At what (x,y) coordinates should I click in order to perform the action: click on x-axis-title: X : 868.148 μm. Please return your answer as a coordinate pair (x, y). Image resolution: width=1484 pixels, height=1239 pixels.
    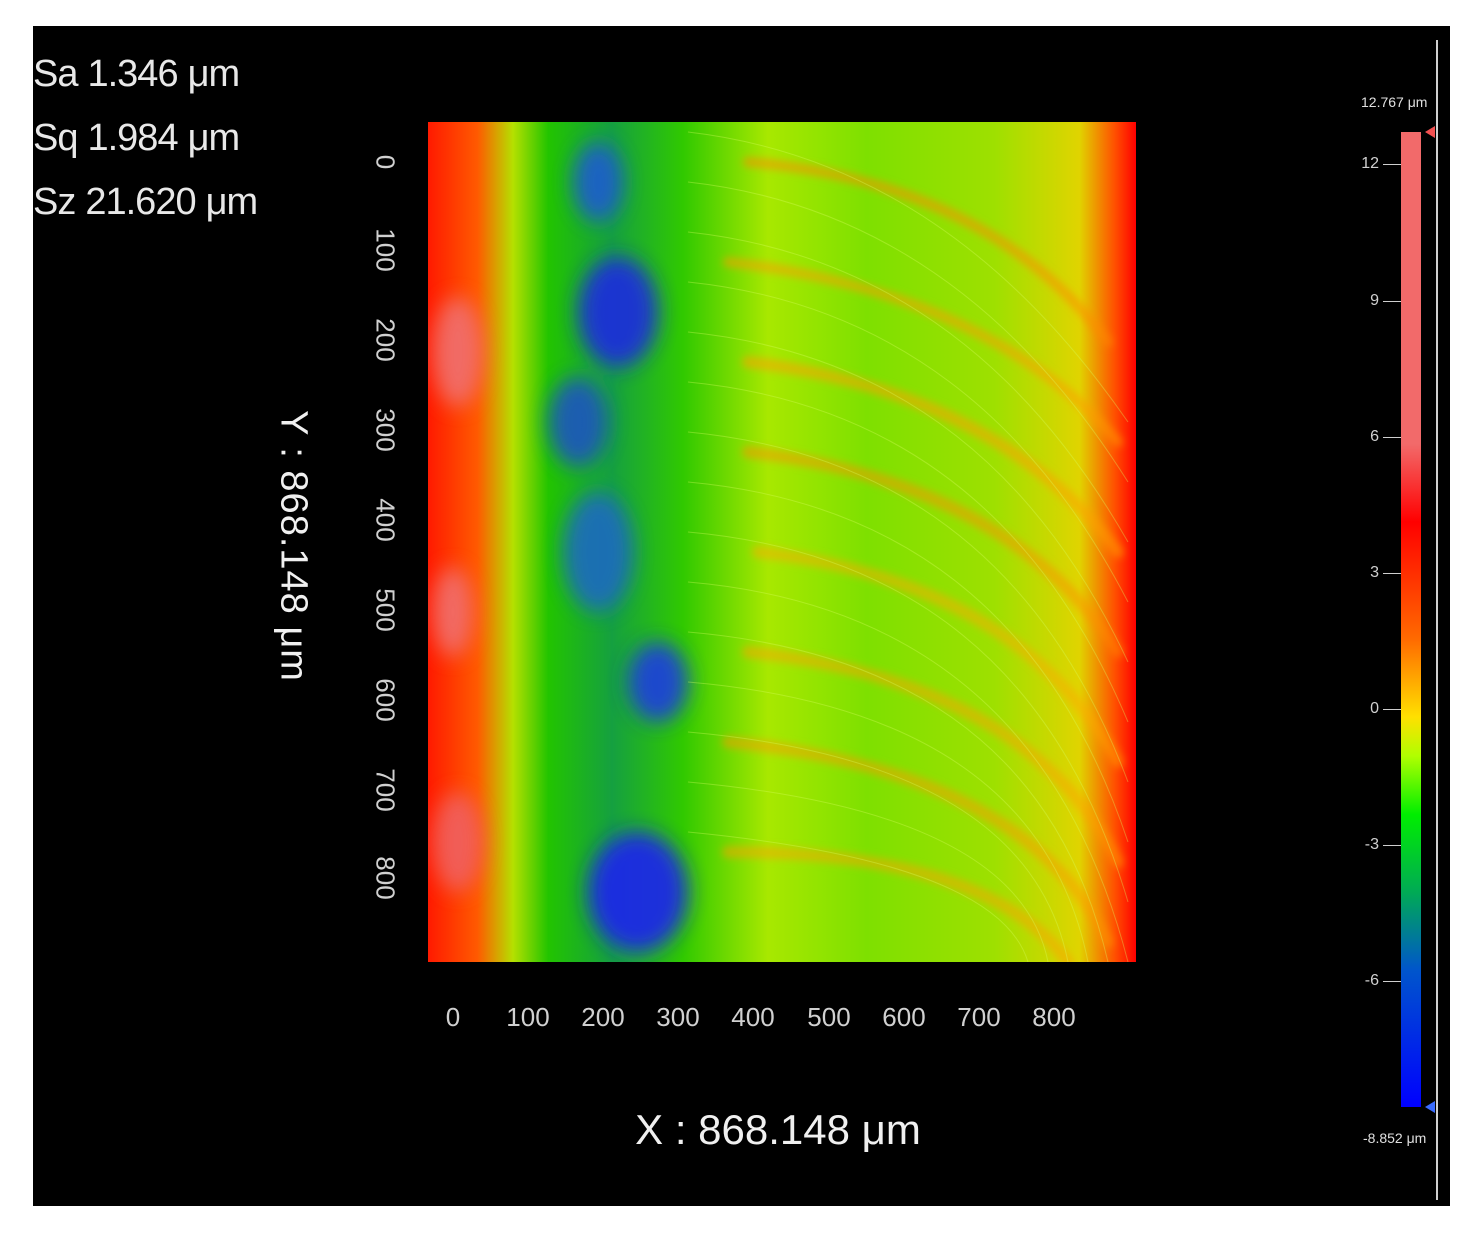
    Looking at the image, I should click on (778, 1129).